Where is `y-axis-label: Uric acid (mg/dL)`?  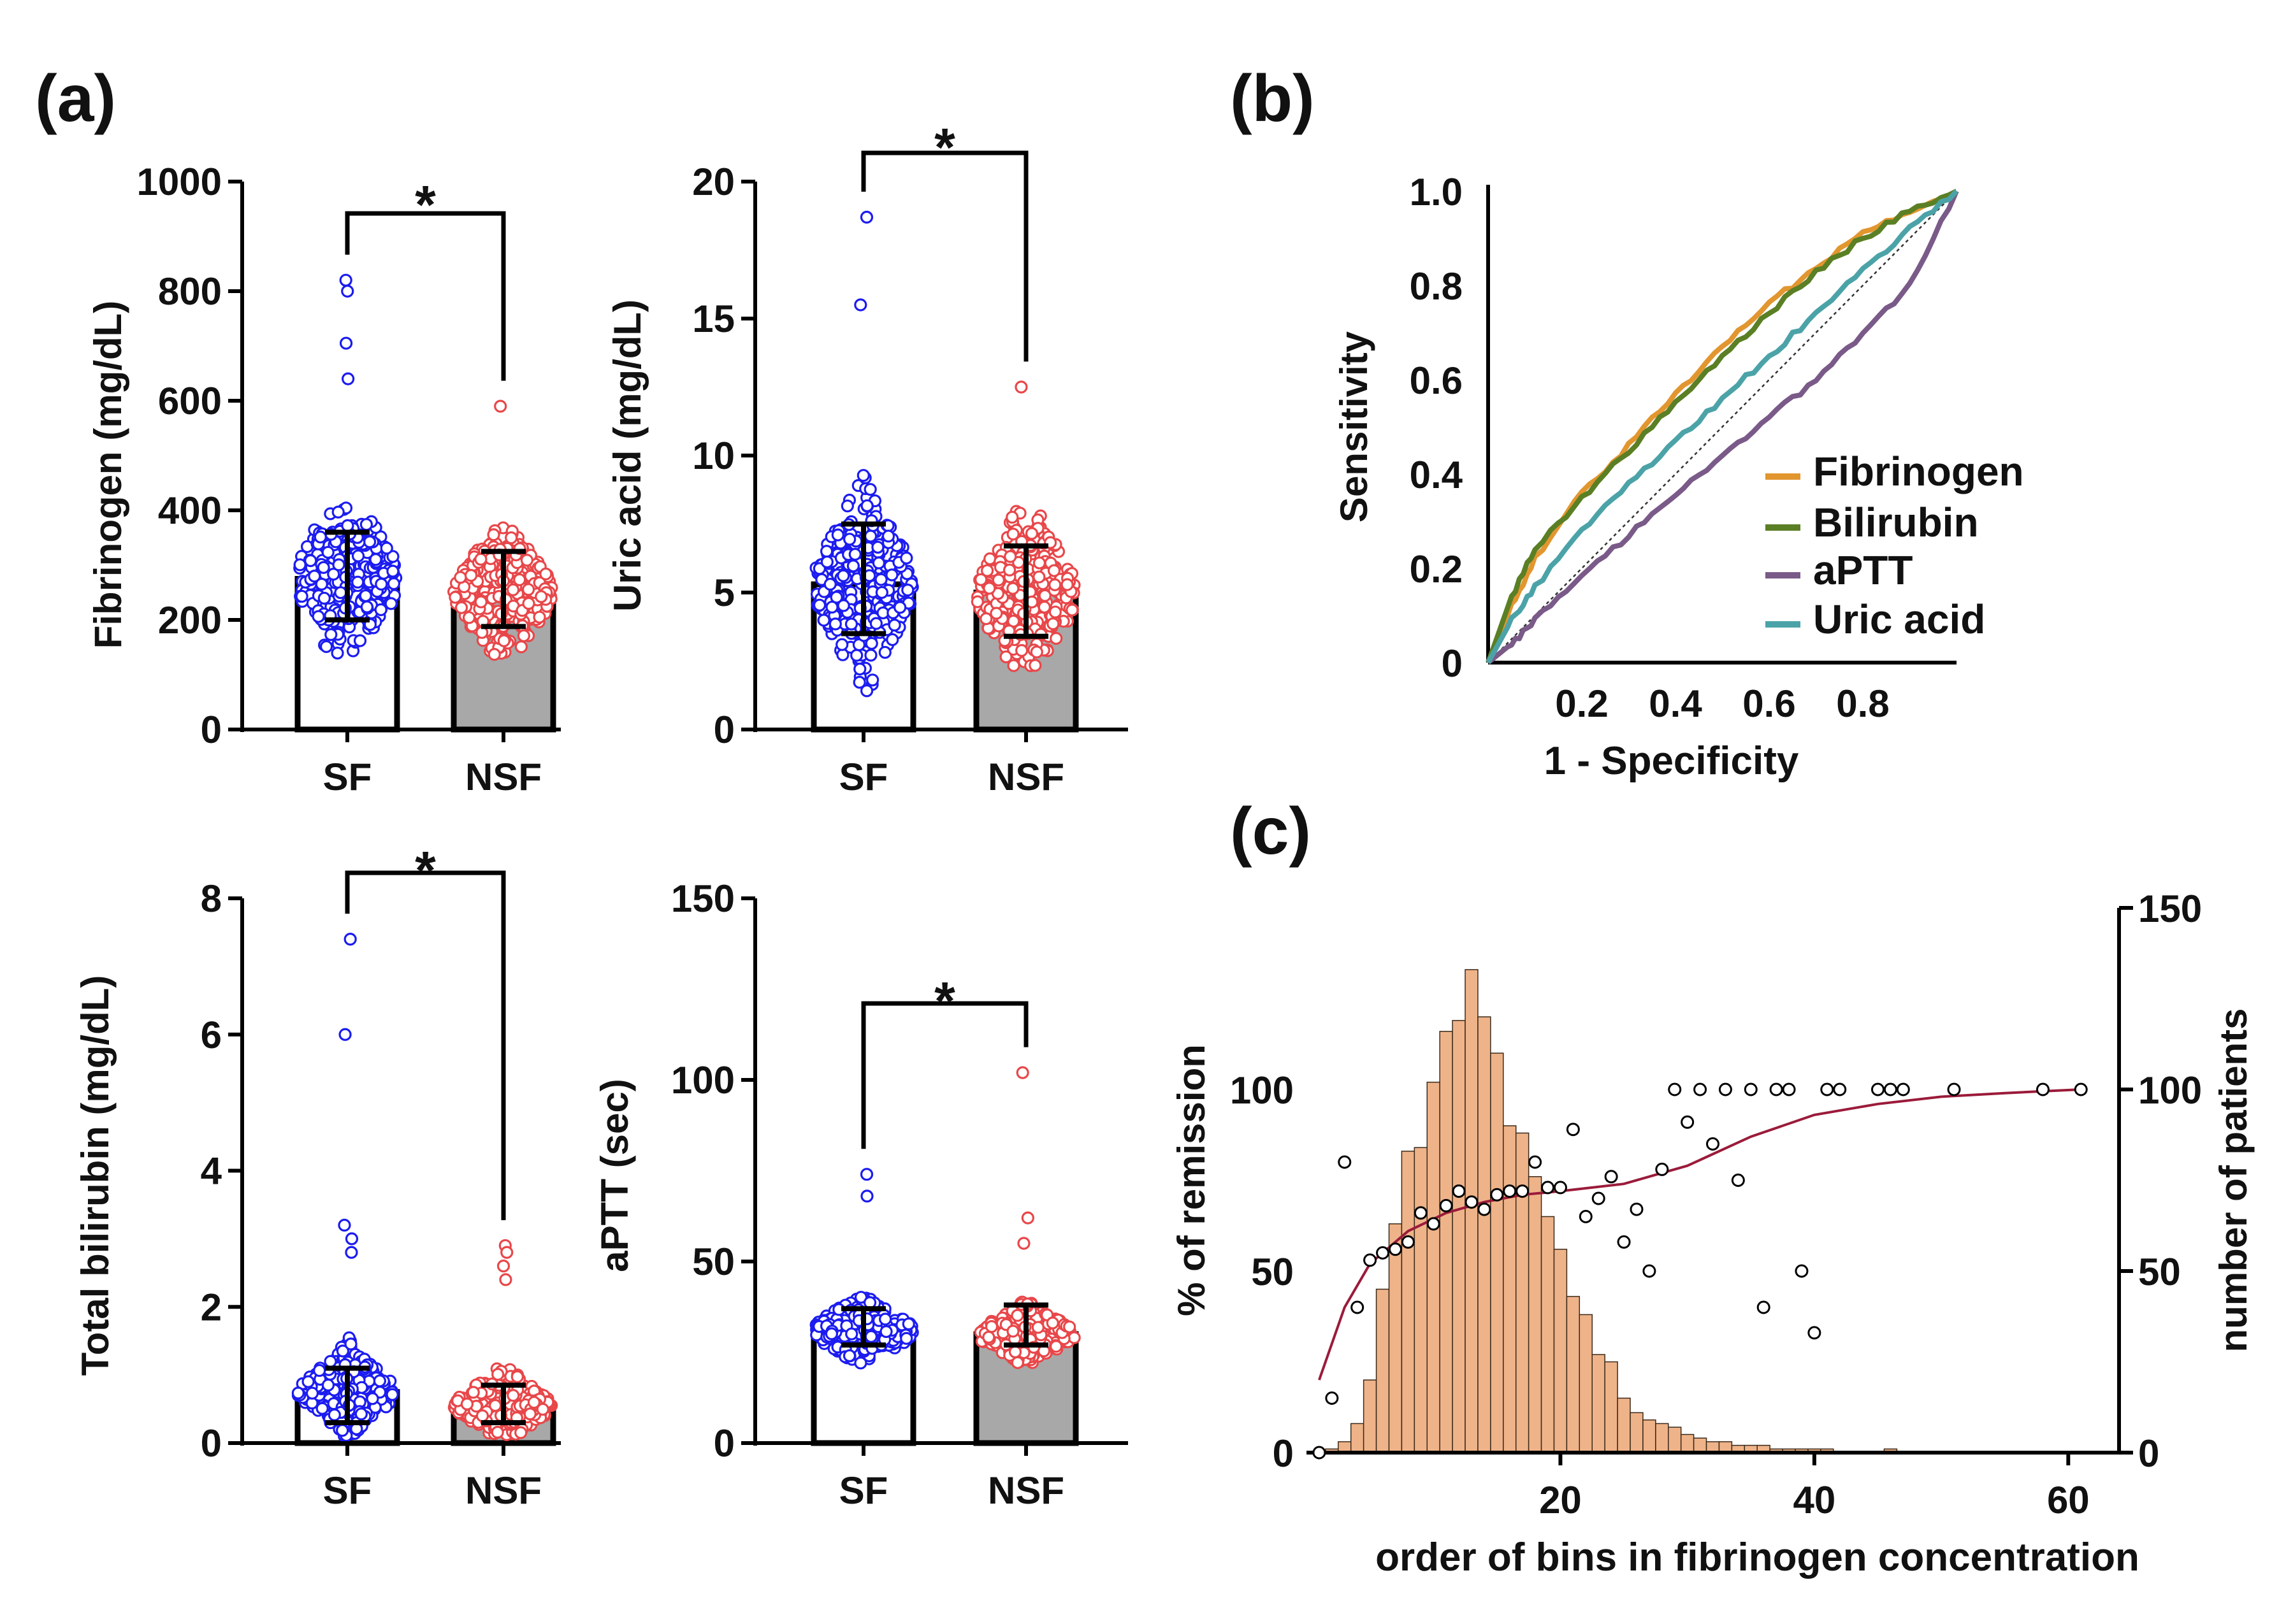
y-axis-label: Uric acid (mg/dL) is located at coordinates (627, 455).